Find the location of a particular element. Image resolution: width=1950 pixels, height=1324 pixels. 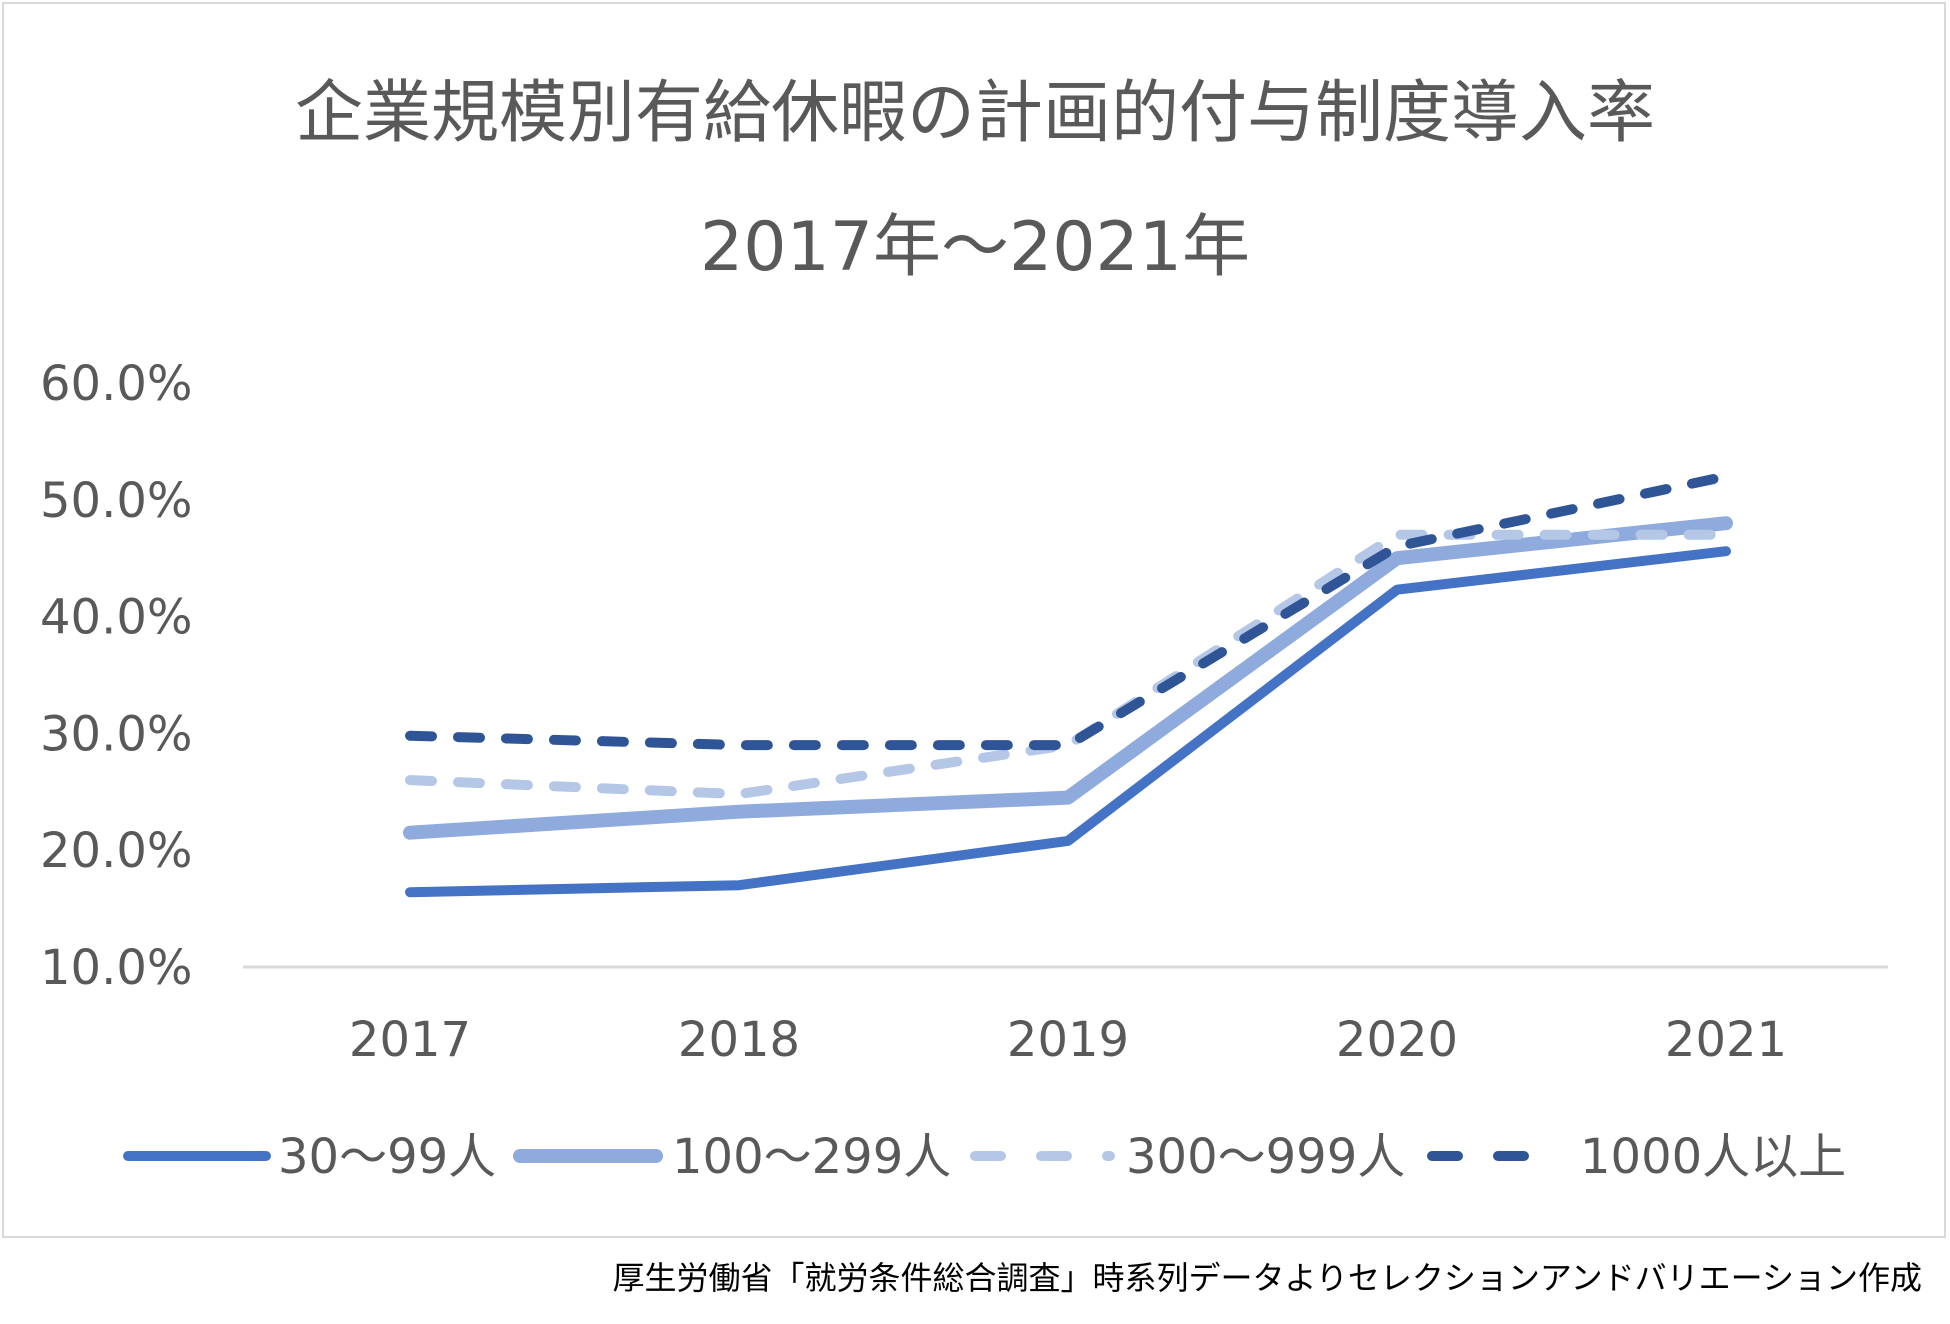

chart-title: 企業規模別有給休暇の計画的付与制度導入率 is located at coordinates (974, 113).